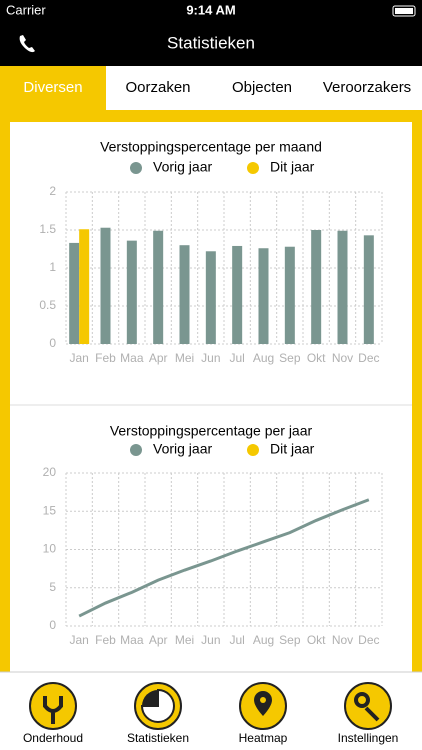  Describe the element at coordinates (47, 229) in the screenshot. I see `y-tick-label: 1.5` at that location.